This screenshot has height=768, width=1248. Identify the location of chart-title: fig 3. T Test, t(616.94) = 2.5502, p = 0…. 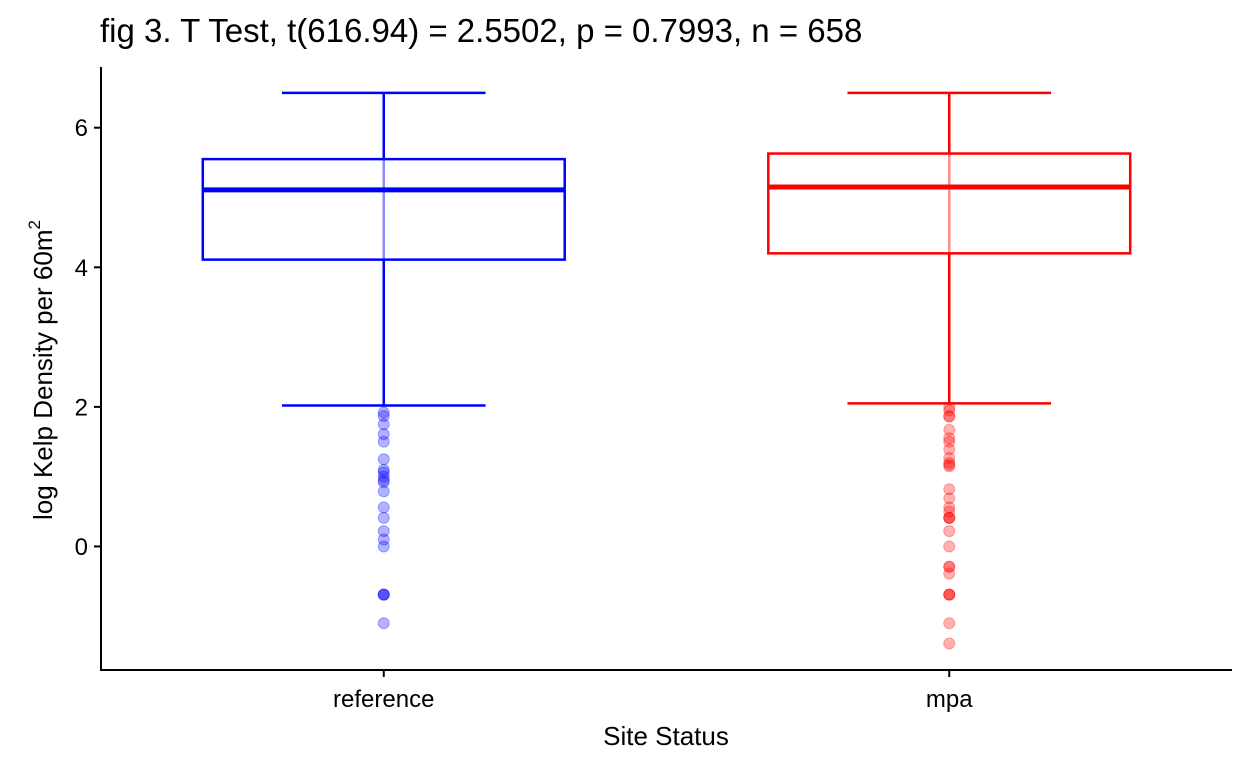
(481, 30).